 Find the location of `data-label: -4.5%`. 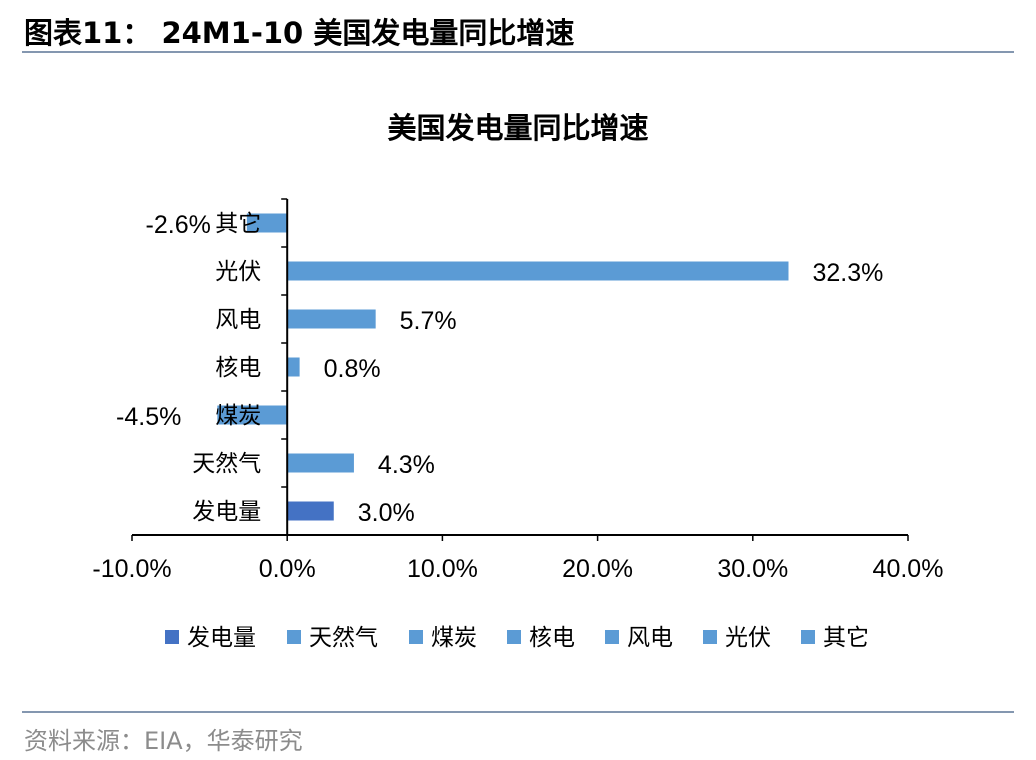

data-label: -4.5% is located at coordinates (148, 417).